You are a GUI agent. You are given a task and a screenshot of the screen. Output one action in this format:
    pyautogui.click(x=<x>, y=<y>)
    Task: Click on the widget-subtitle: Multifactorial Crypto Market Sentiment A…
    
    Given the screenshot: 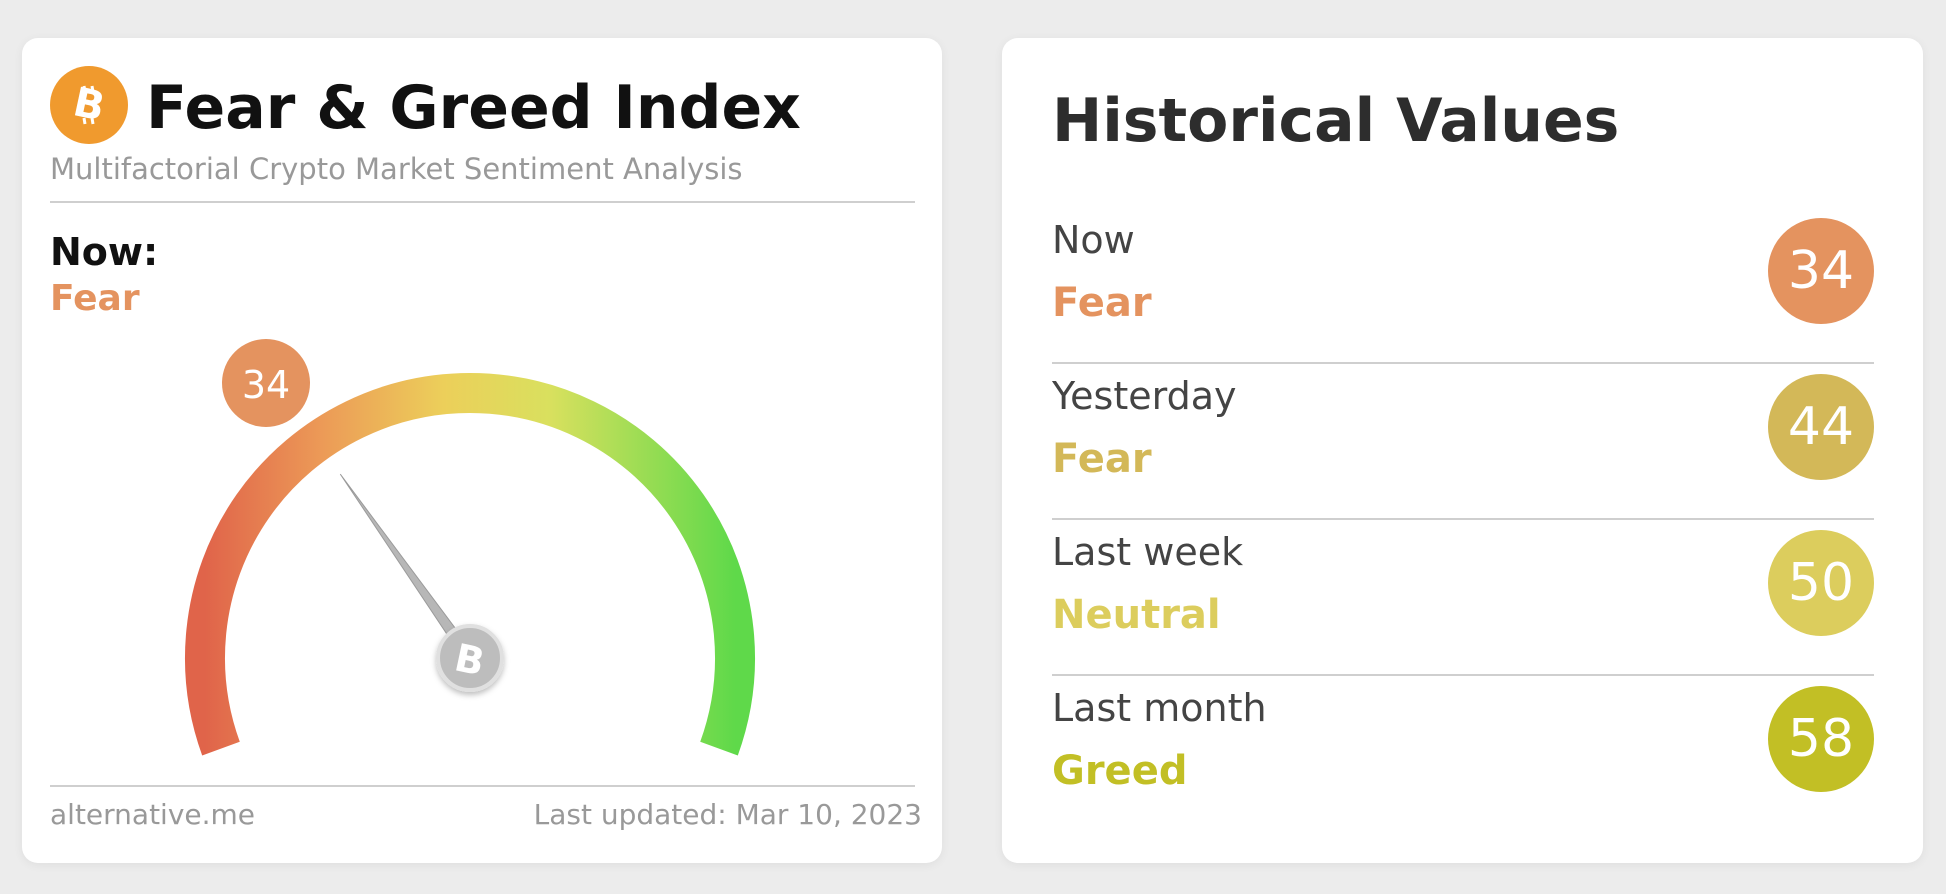 What is the action you would take?
    pyautogui.click(x=396, y=169)
    